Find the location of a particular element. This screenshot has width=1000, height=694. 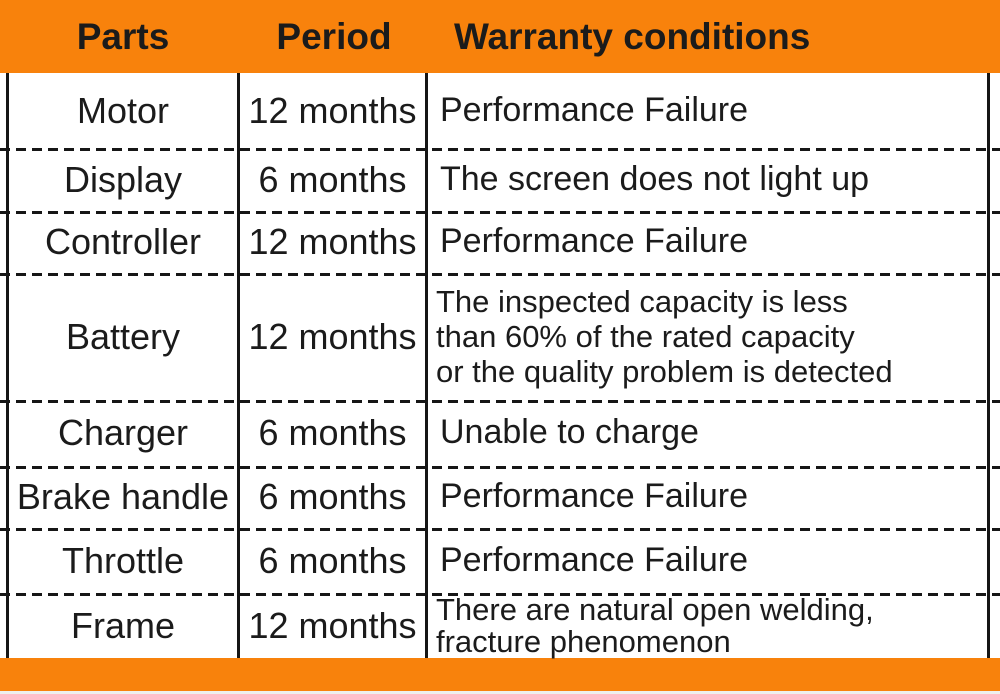

table-header-row: Parts Period Warranty conditions is located at coordinates (500, 36).